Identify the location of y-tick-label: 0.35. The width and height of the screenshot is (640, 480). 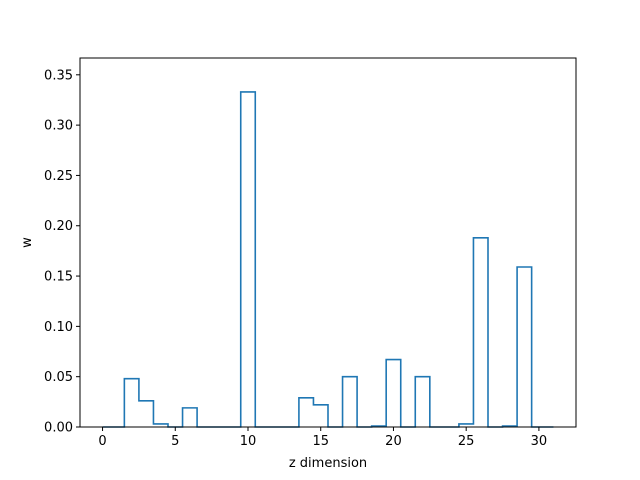
(58, 75).